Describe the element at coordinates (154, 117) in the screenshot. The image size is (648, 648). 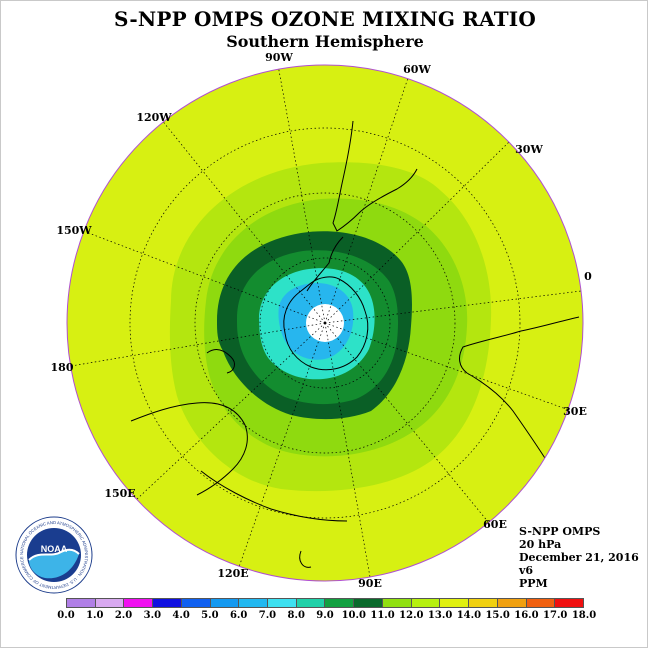
I see `lon-label-120w: 120W` at that location.